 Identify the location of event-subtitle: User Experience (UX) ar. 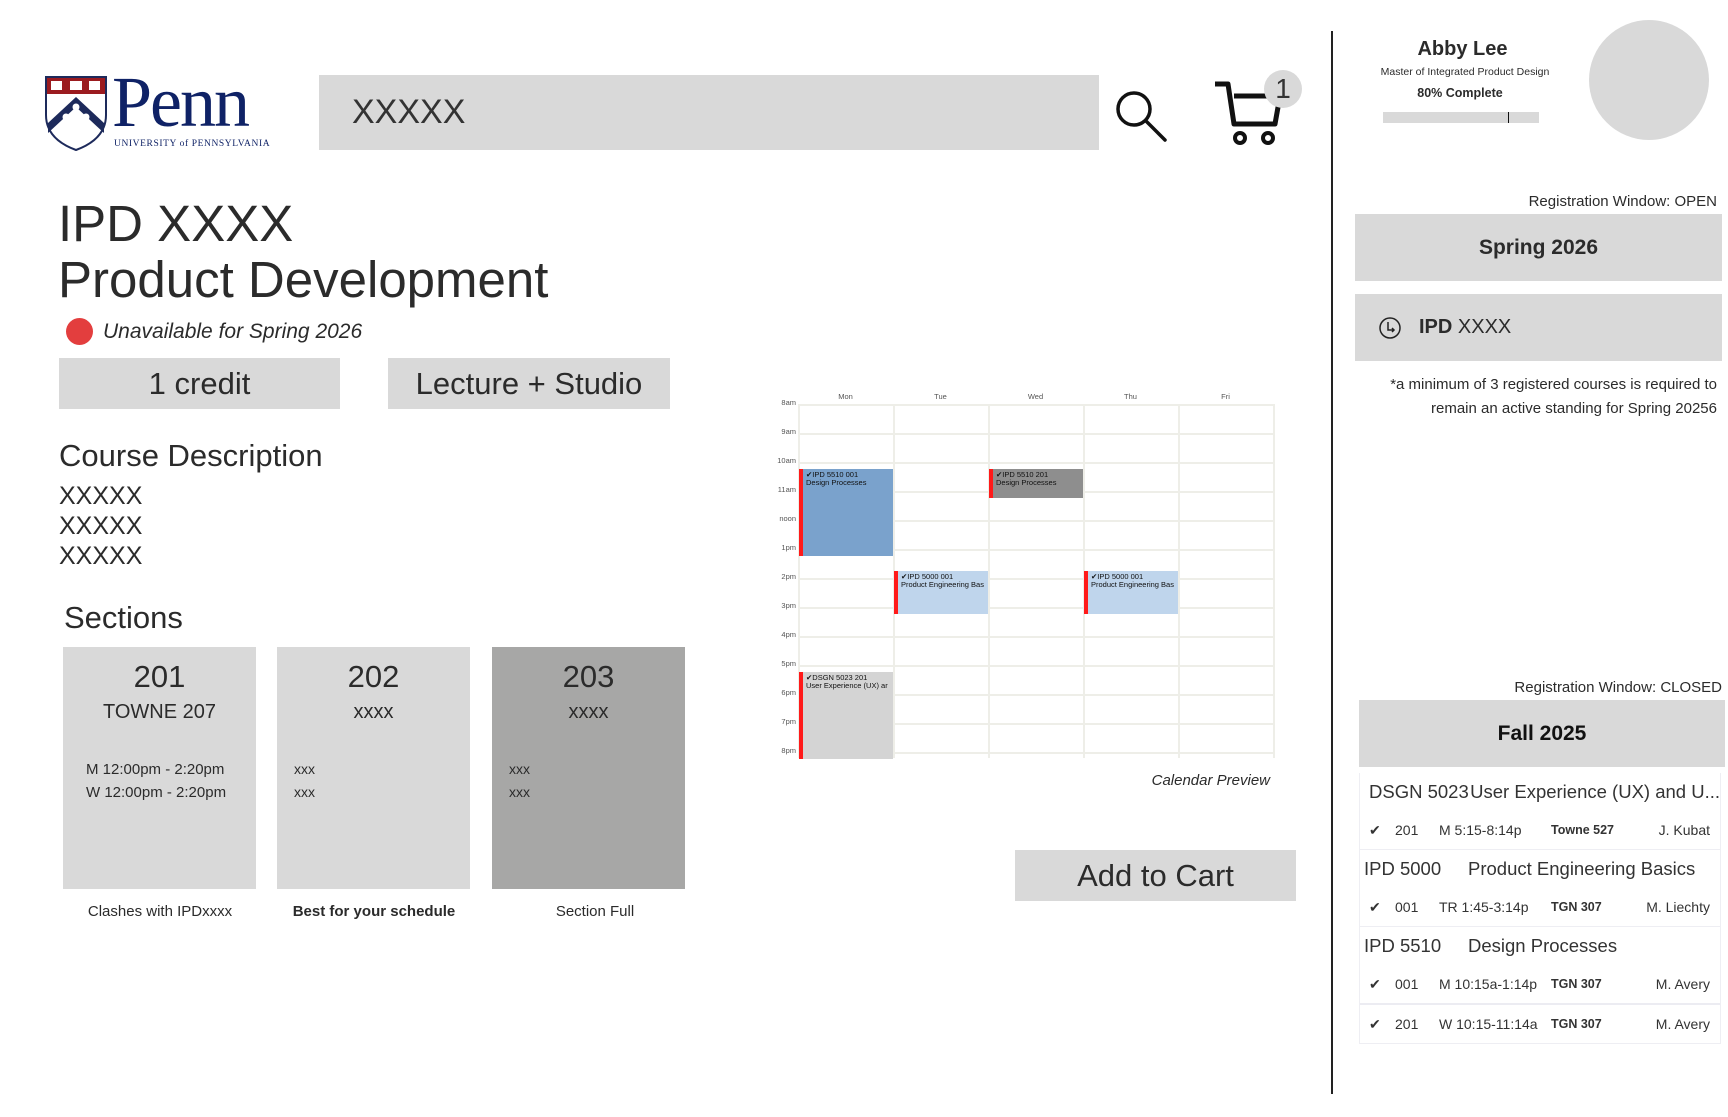
(847, 686).